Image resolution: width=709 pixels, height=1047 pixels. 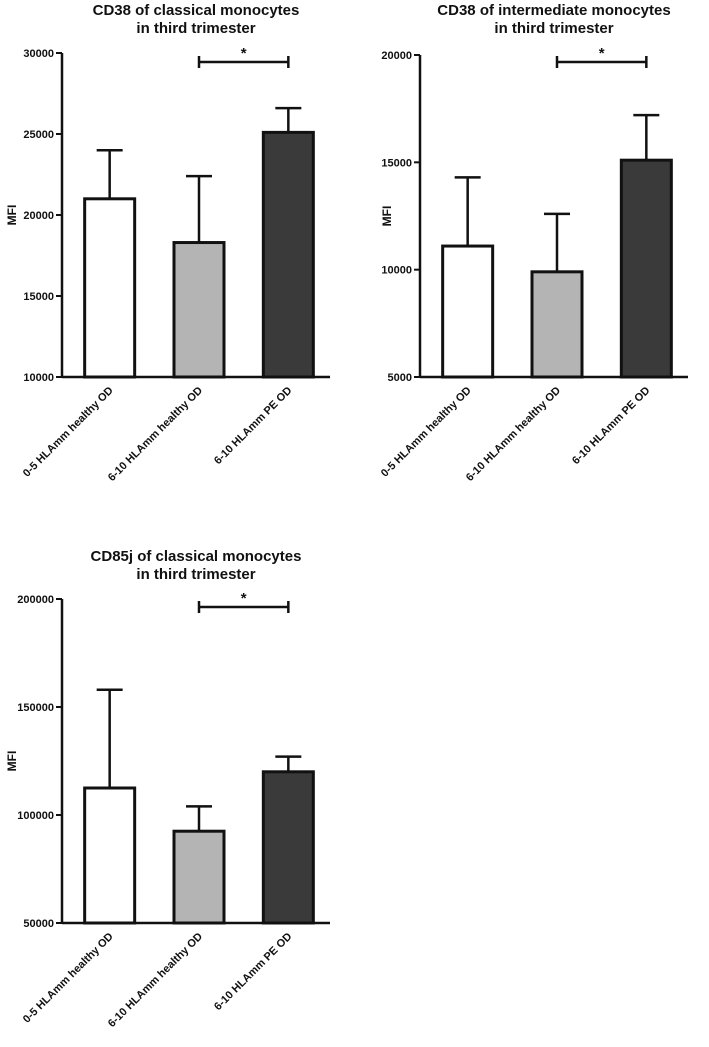 What do you see at coordinates (553, 10) in the screenshot?
I see `chart-title: CD38 of intermediate monocytes` at bounding box center [553, 10].